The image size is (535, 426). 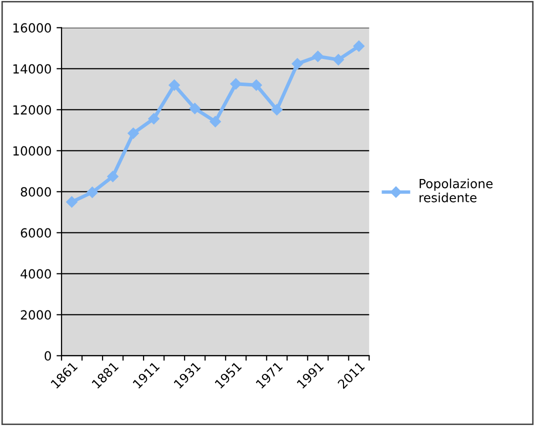 I want to click on y-tick-label: 6000, so click(x=35, y=233).